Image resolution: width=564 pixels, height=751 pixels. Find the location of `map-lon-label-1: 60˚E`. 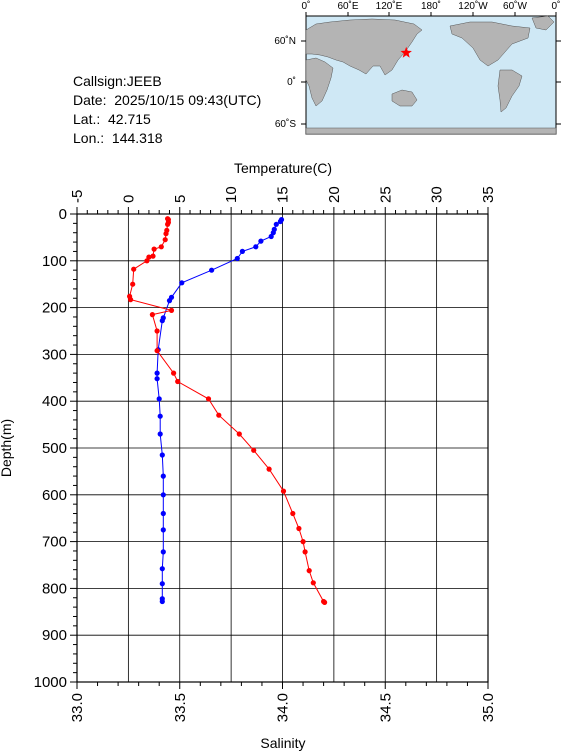

map-lon-label-1: 60˚E is located at coordinates (347, 6).